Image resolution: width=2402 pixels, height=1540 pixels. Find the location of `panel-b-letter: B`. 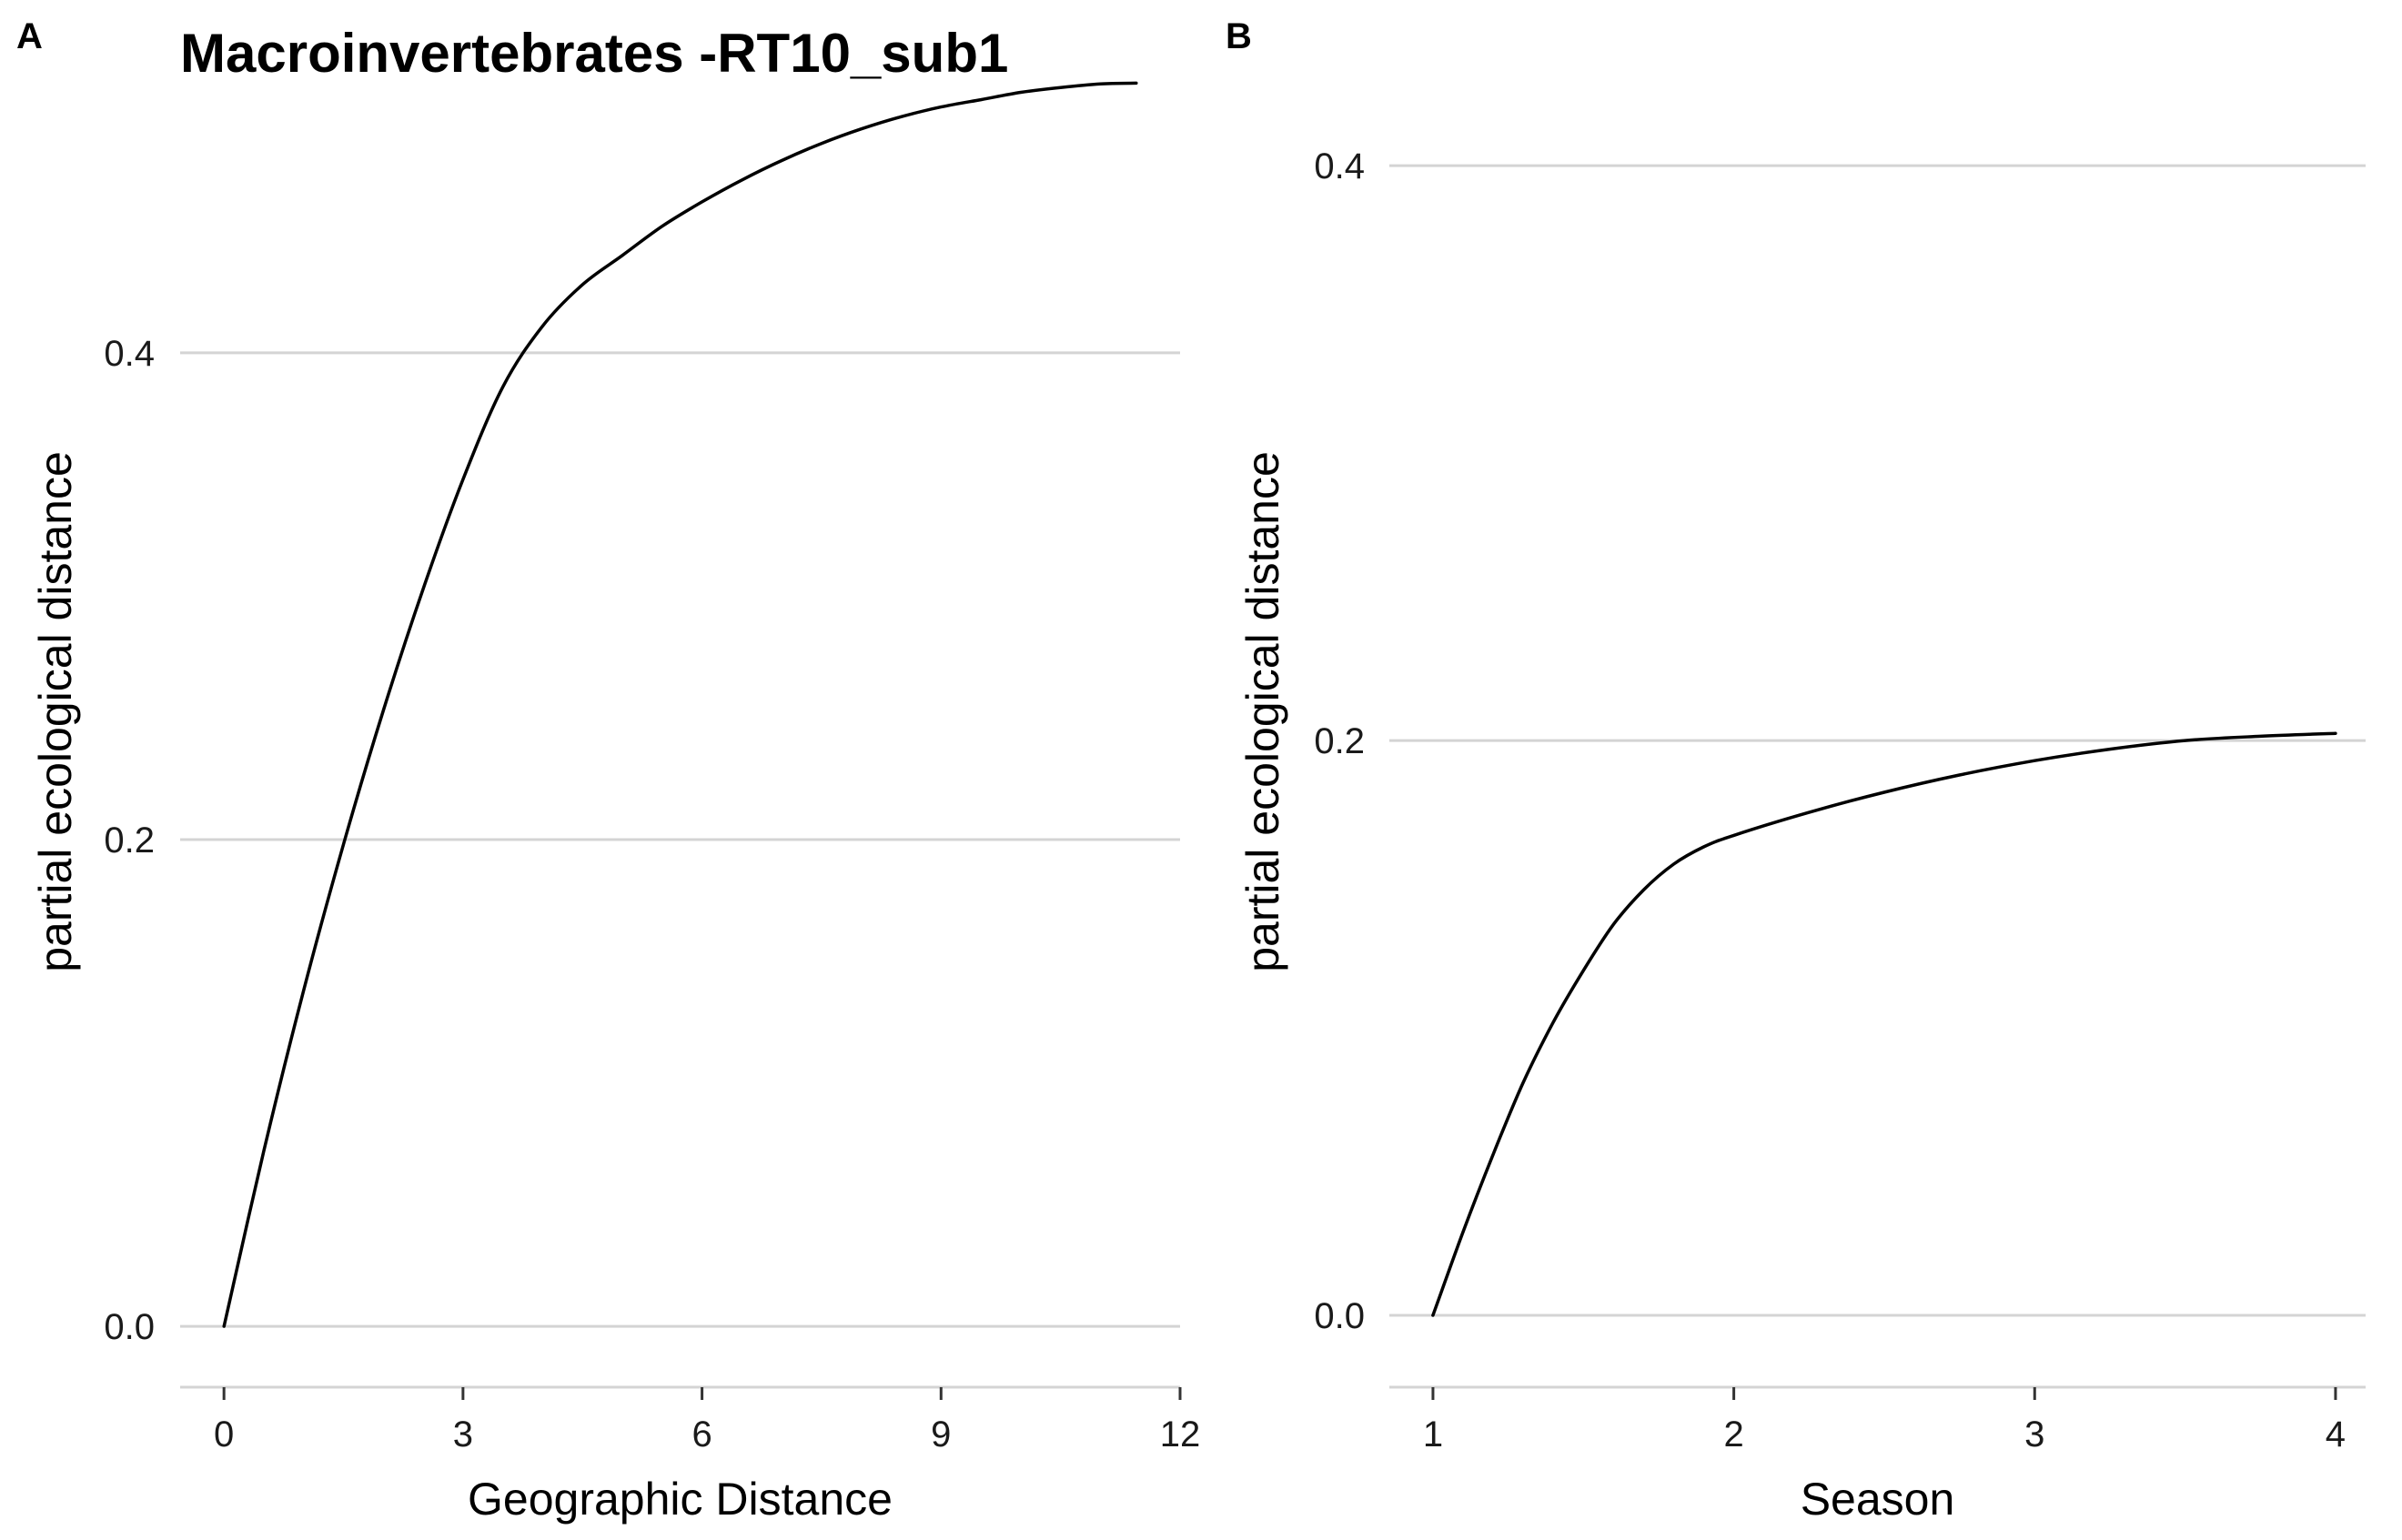

panel-b-letter: B is located at coordinates (1239, 36).